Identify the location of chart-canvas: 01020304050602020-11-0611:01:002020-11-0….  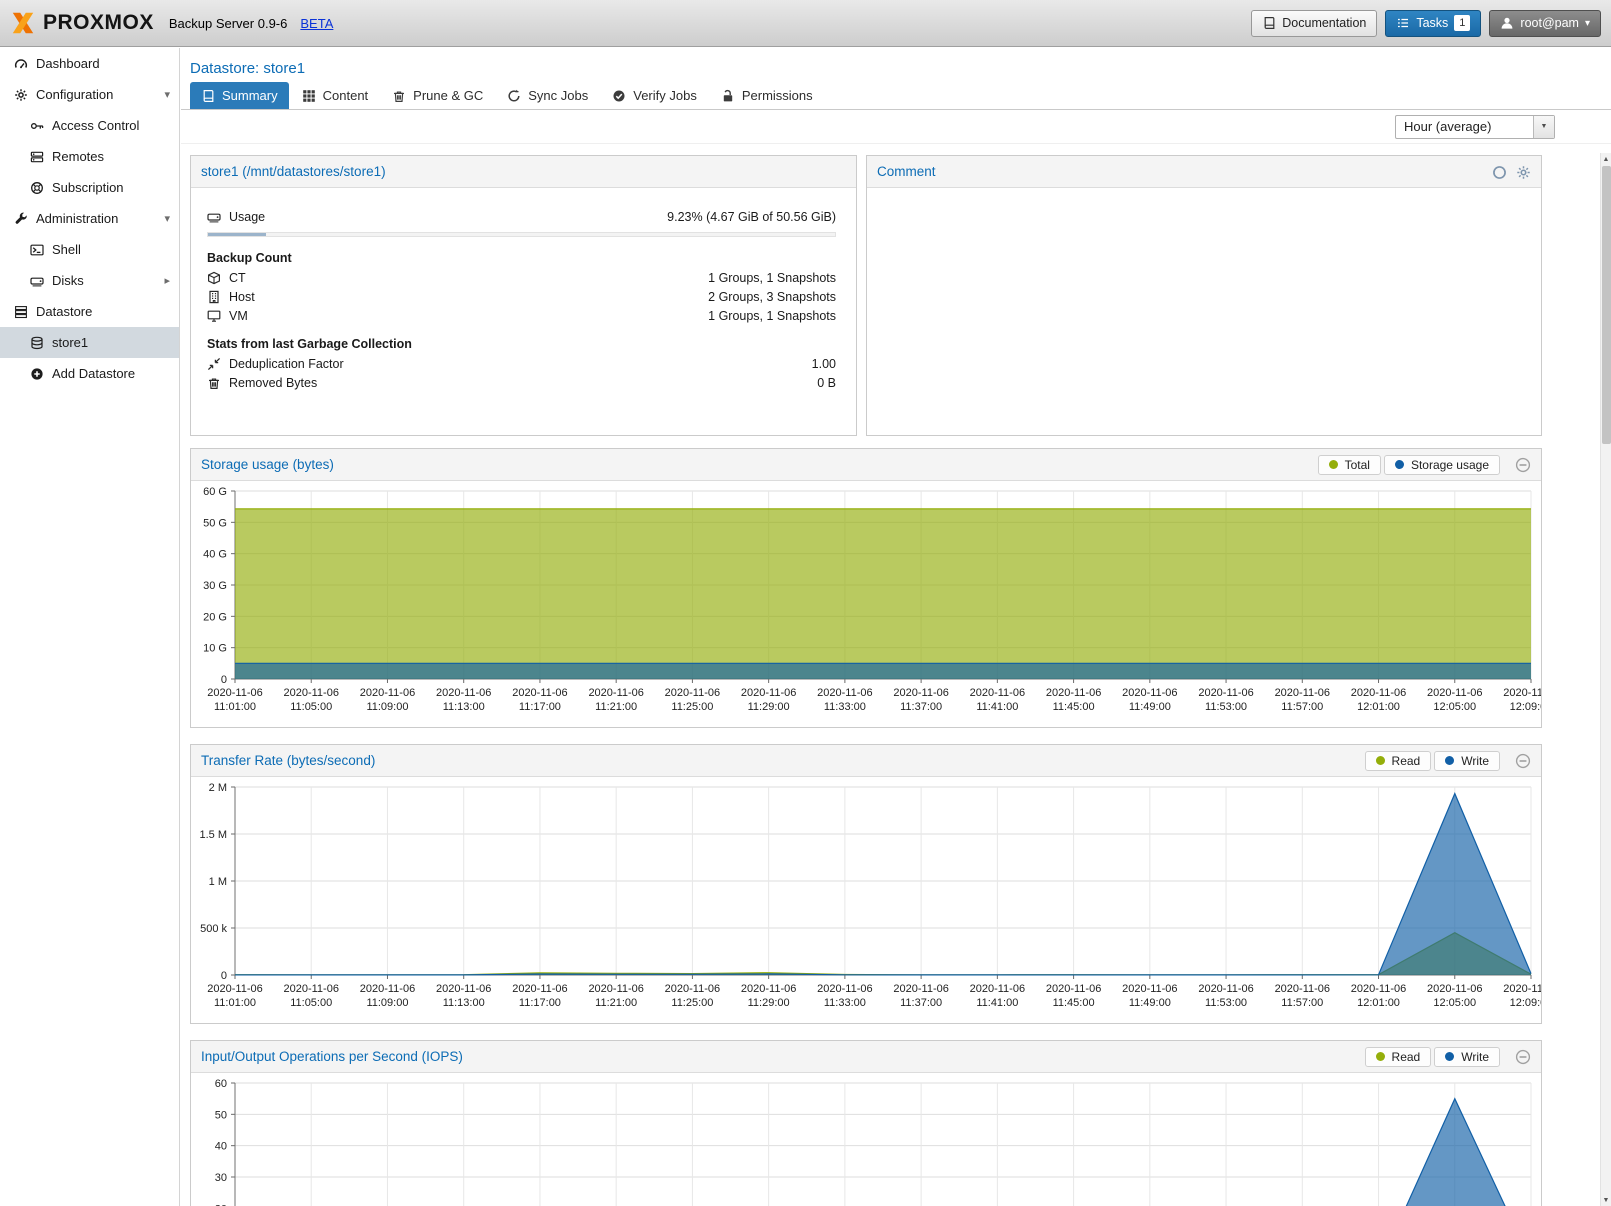
(873, 1142).